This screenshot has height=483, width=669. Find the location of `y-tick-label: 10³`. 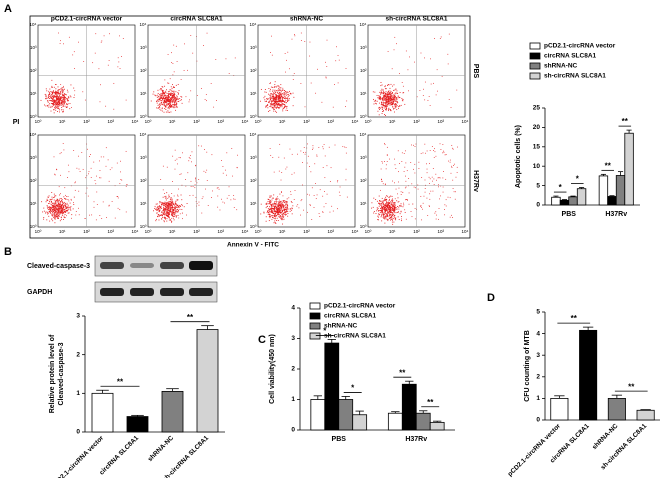

y-tick-label: 10³ is located at coordinates (33, 157).